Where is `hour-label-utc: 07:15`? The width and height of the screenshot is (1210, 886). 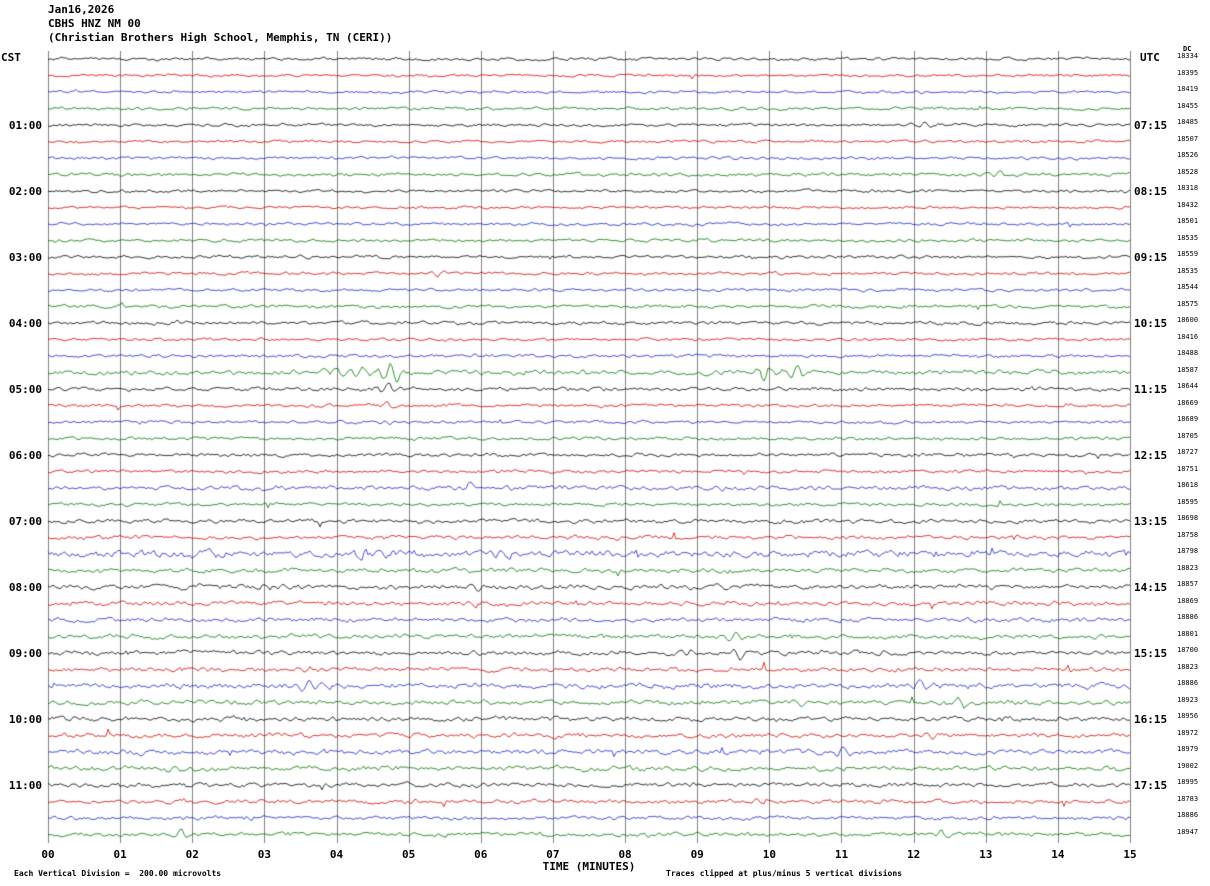 hour-label-utc: 07:15 is located at coordinates (1151, 125).